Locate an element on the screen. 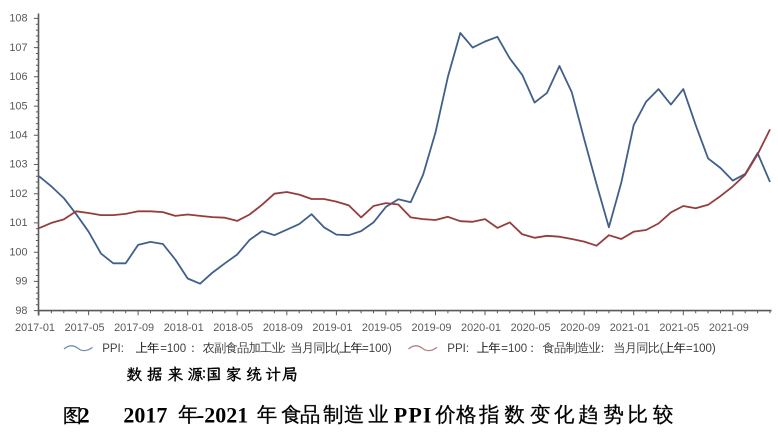  svg-text: 2018-01 is located at coordinates (184, 328).